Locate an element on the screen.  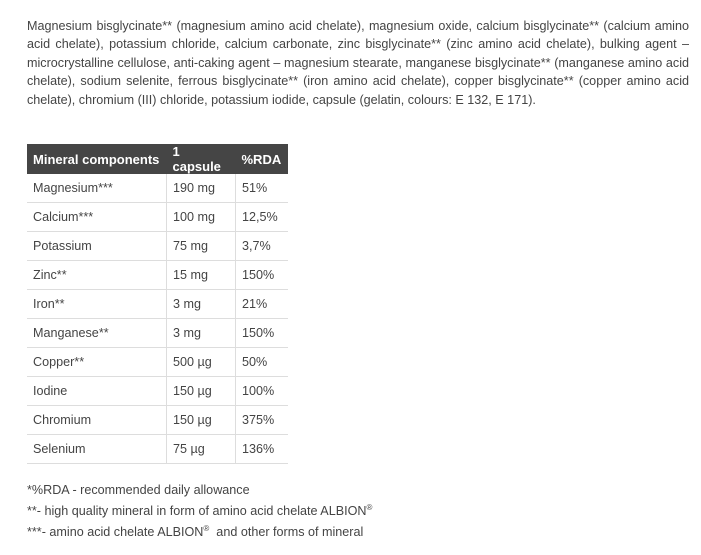
cell-rda: 375% is located at coordinates (261, 420).